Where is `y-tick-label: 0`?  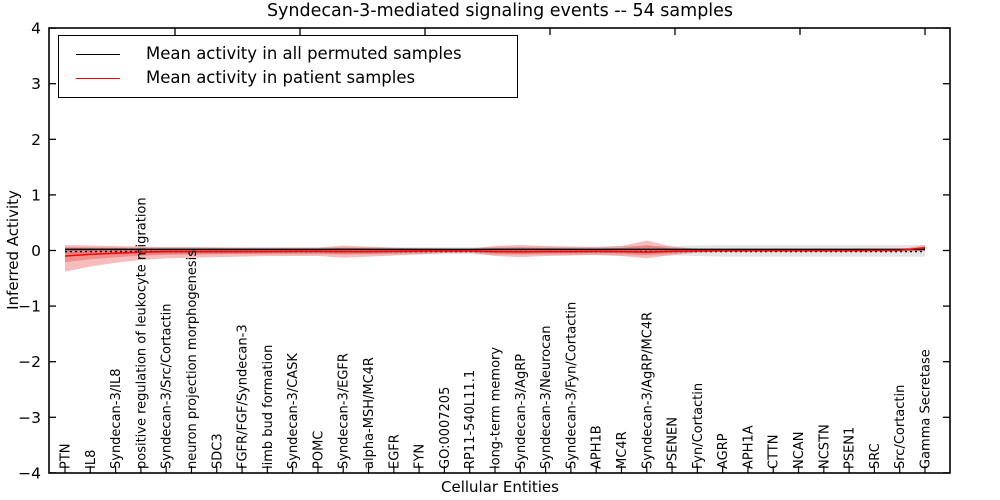
y-tick-label: 0 is located at coordinates (36, 251).